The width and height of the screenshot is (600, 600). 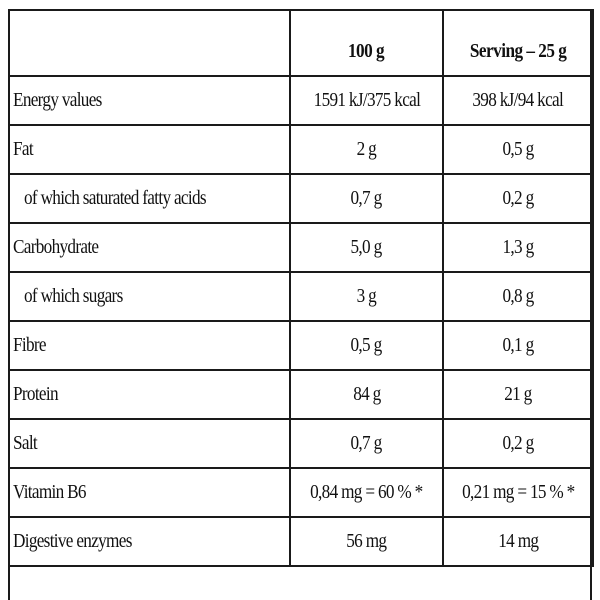 I want to click on row-label: Salt, so click(x=149, y=443).